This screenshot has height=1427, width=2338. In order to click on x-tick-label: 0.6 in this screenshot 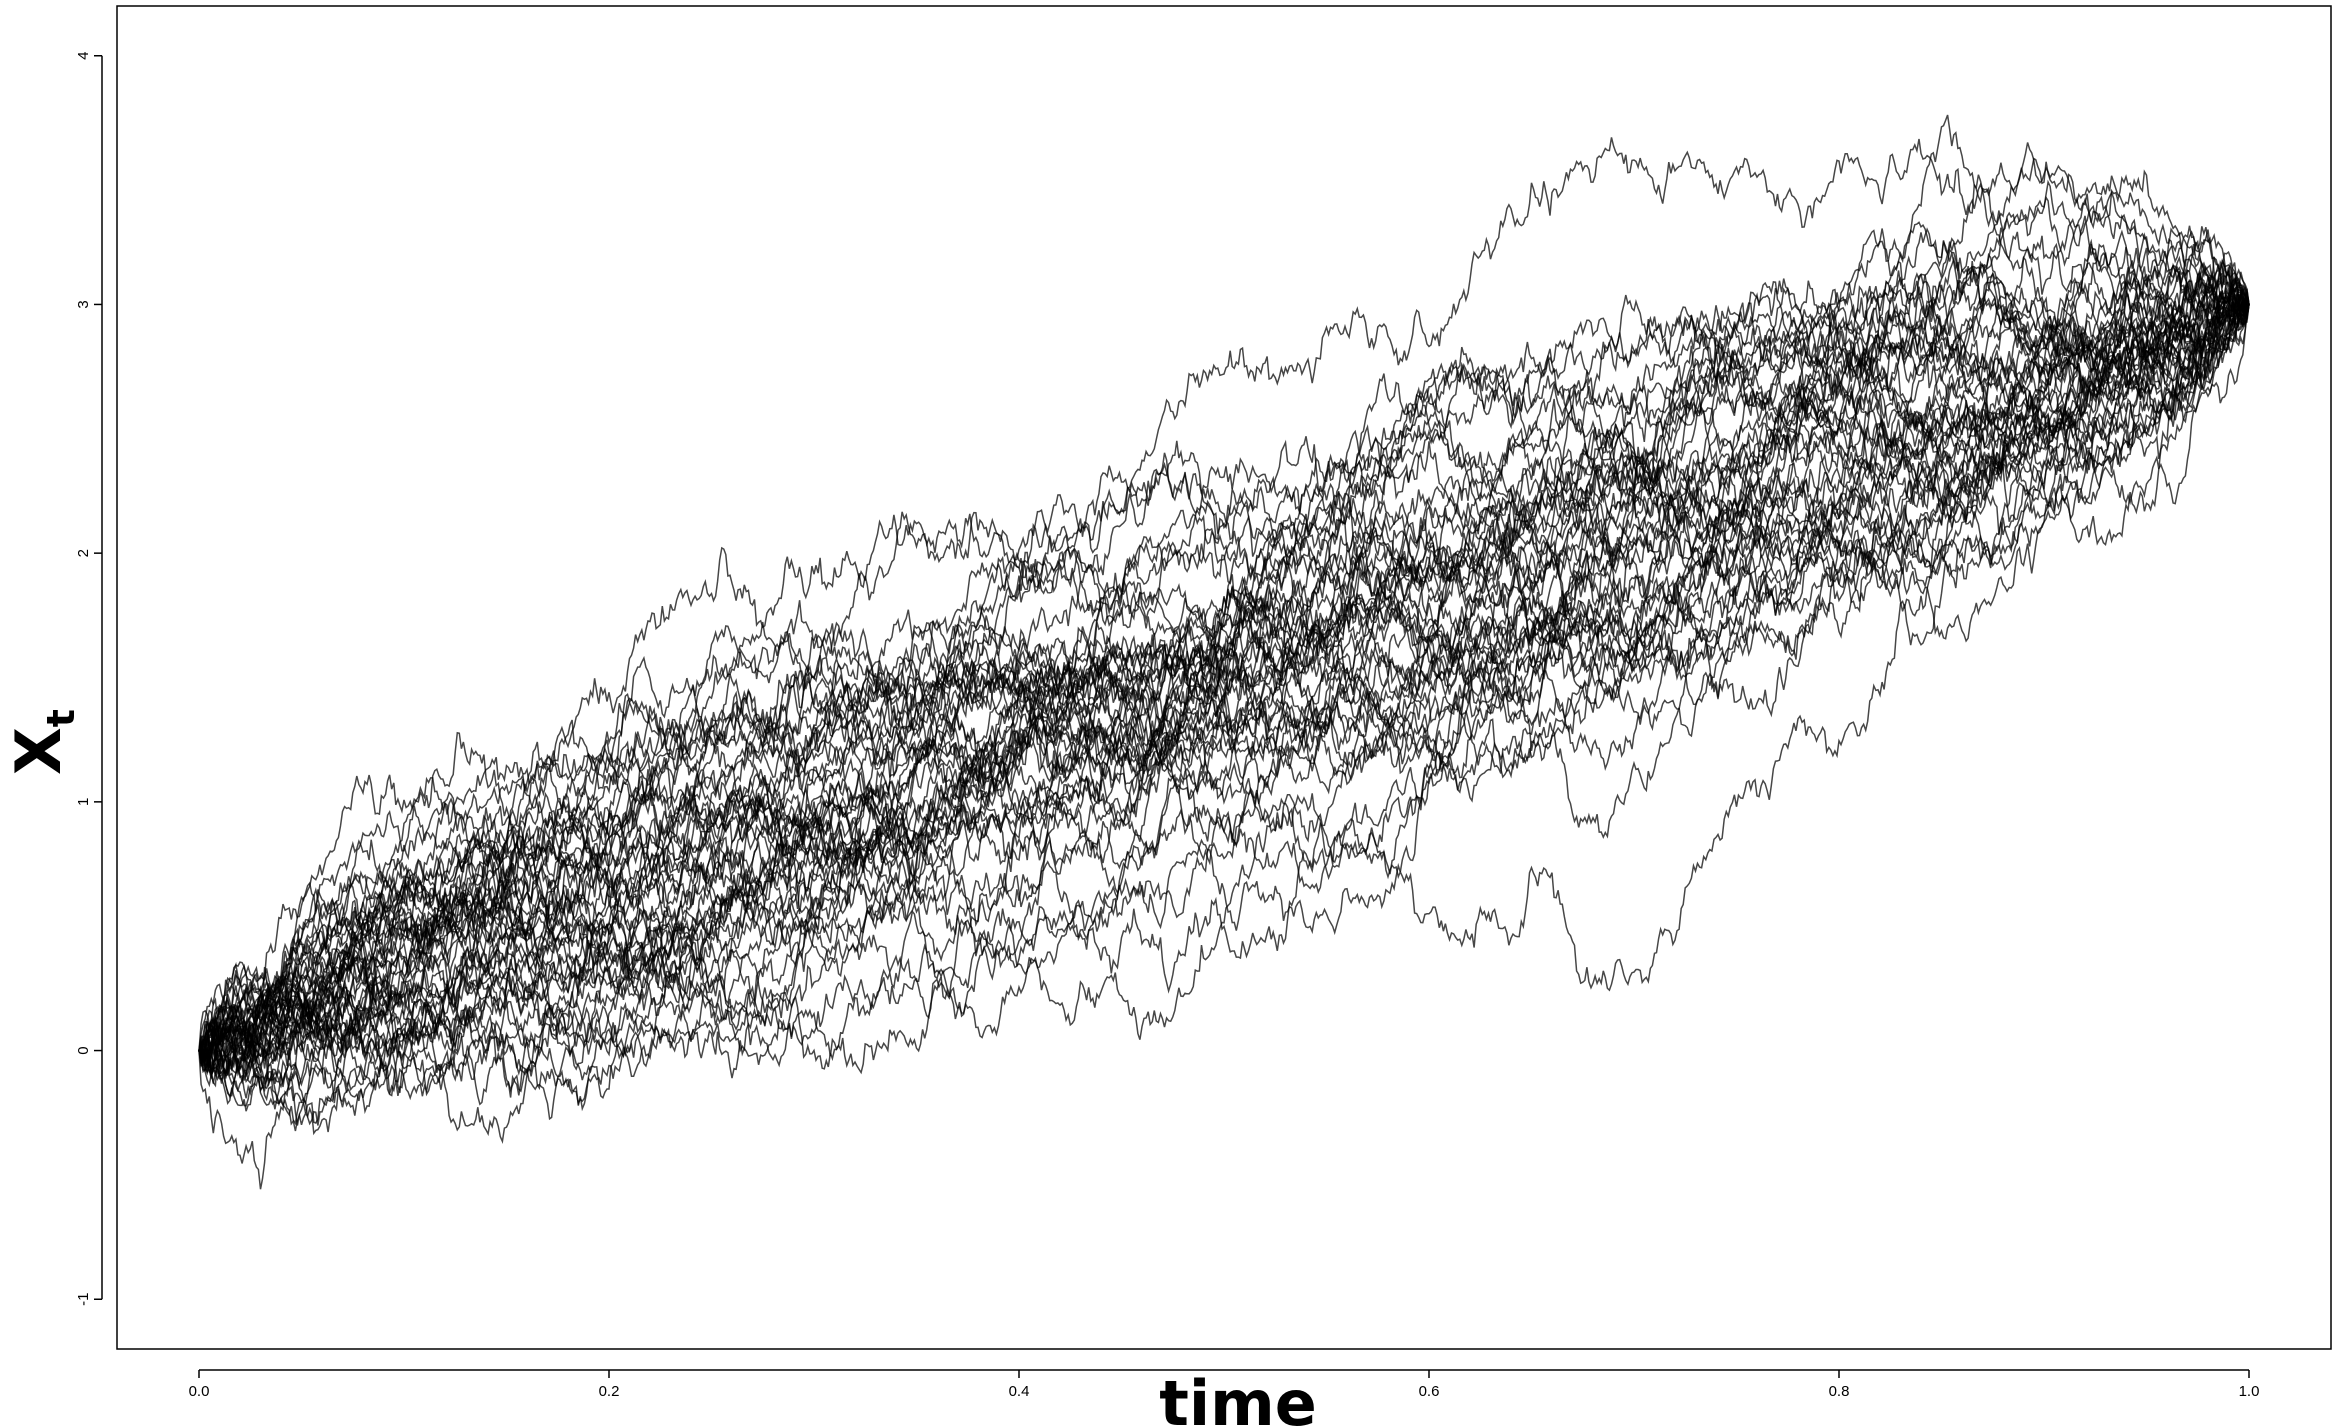, I will do `click(1429, 1391)`.